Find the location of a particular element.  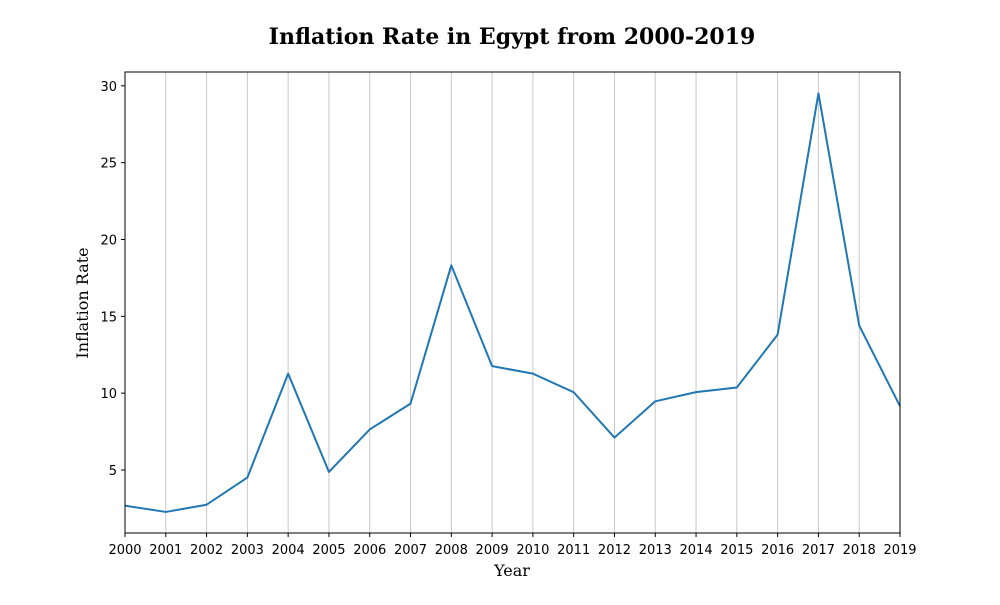

x-axis-label: Year is located at coordinates (511, 570).